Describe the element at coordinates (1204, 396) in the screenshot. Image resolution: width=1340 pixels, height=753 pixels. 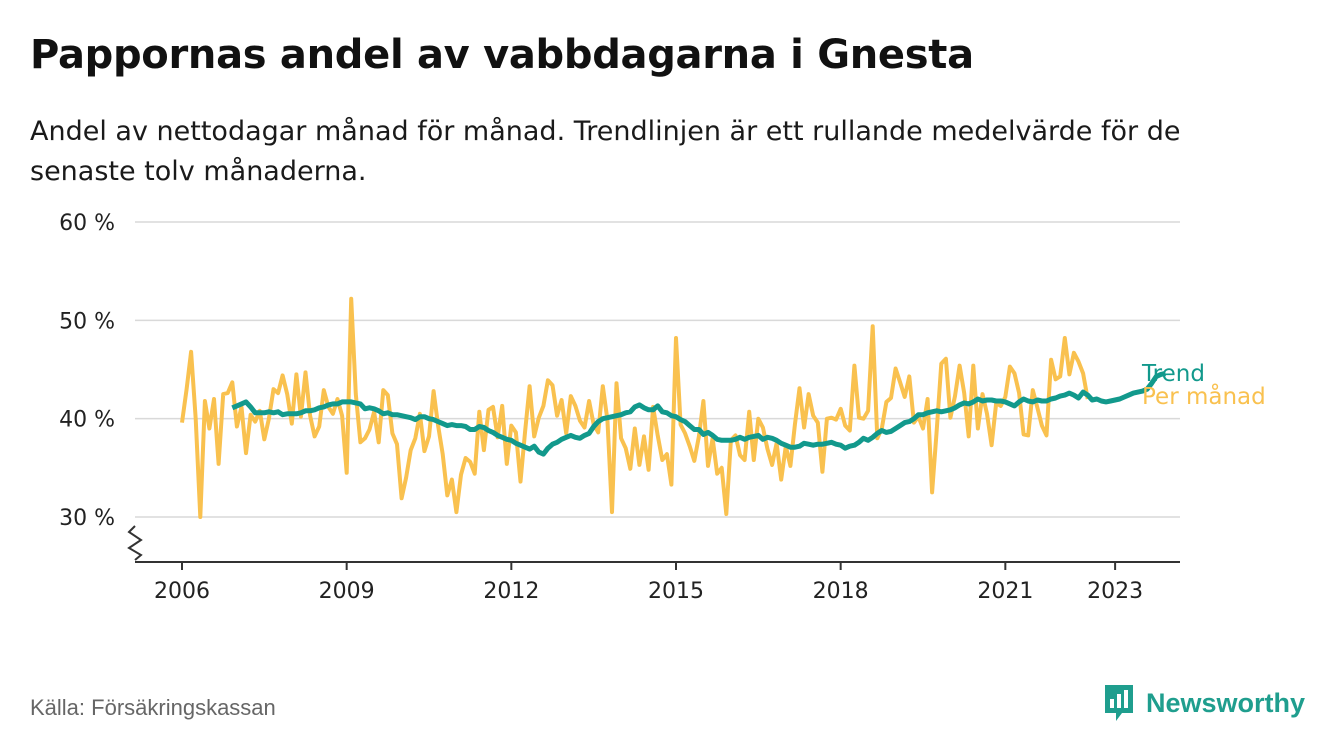
I see `label-per-manad: Per månad` at that location.